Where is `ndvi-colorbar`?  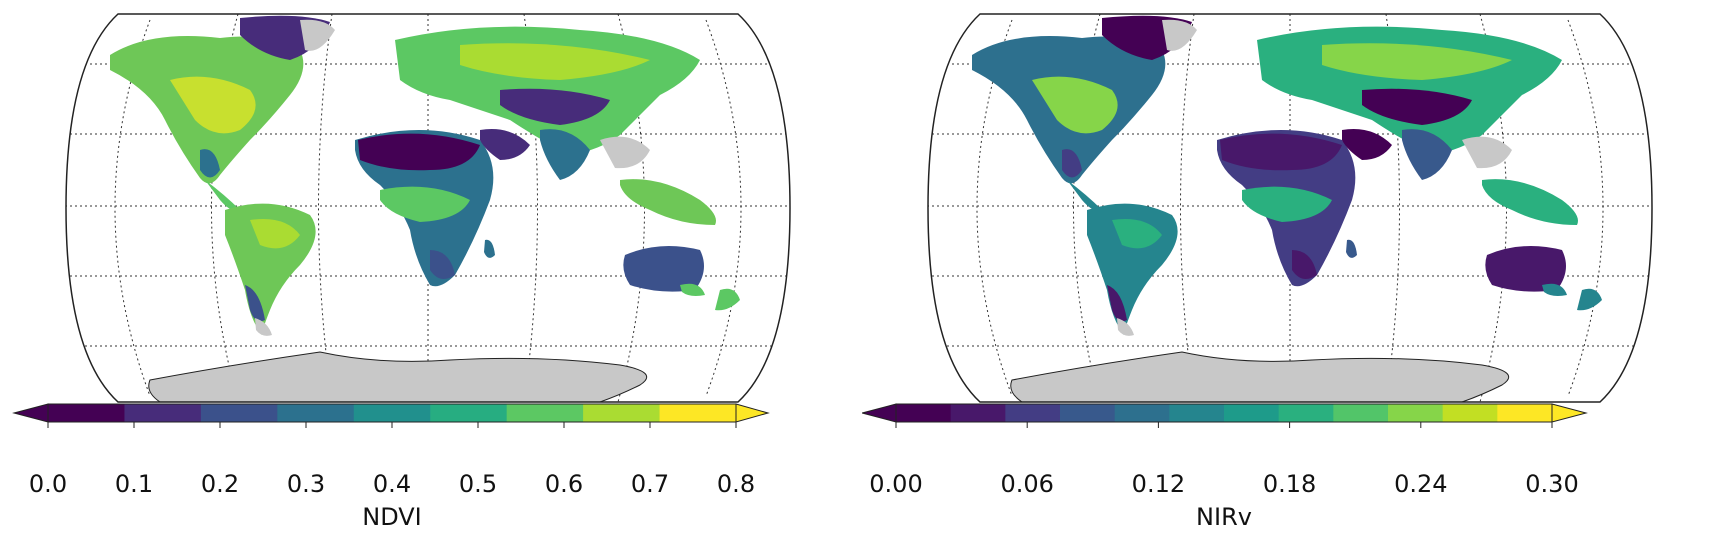
ndvi-colorbar is located at coordinates (391, 415).